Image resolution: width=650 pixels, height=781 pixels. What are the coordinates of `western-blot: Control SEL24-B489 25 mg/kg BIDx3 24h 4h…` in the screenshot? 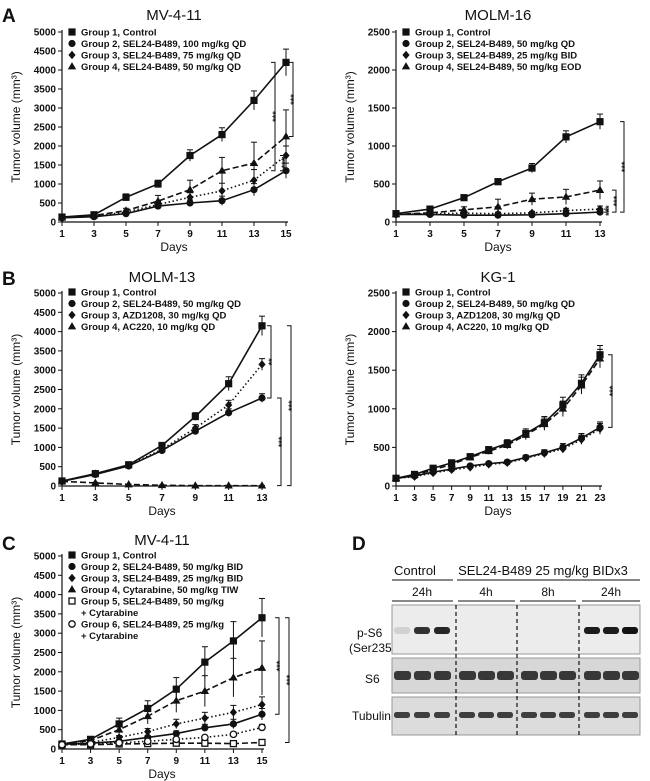 It's located at (495, 649).